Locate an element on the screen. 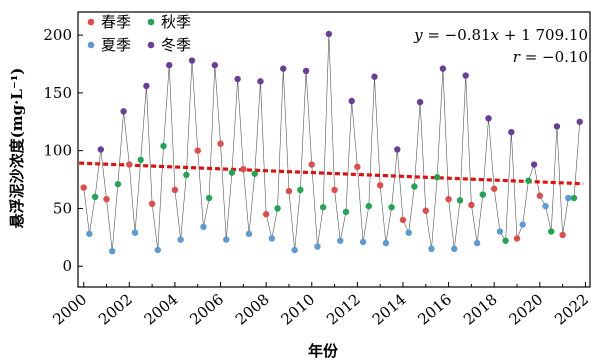 This screenshot has height=364, width=601. regression-equation: y = −0.81x + 1 709.10 is located at coordinates (500, 35).